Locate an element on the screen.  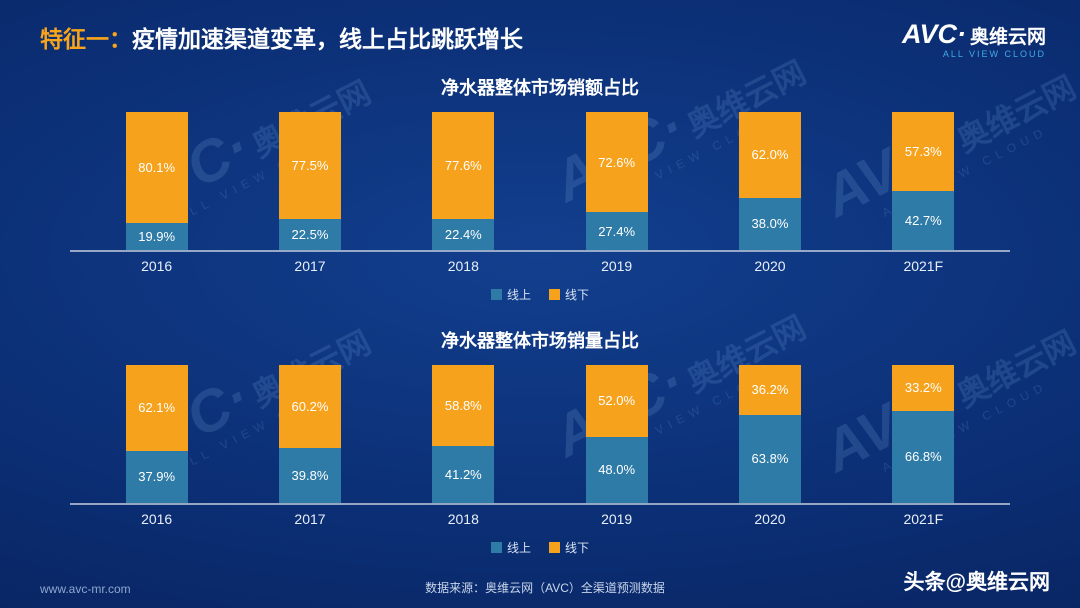
value-label-online: 19.9% is located at coordinates (157, 236).